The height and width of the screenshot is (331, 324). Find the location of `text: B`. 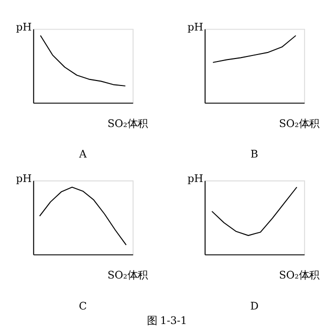

text: B is located at coordinates (254, 154).